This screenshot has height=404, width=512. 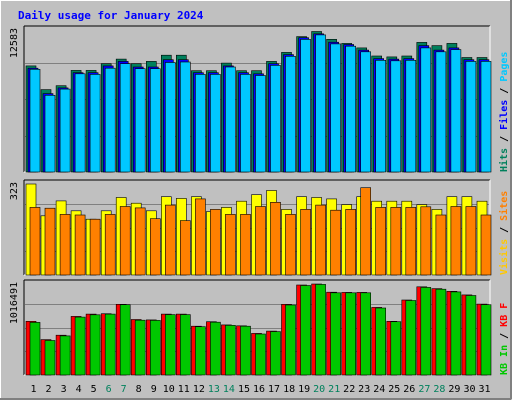 I want to click on x-tick-label-day-19: 19, so click(x=304, y=389).